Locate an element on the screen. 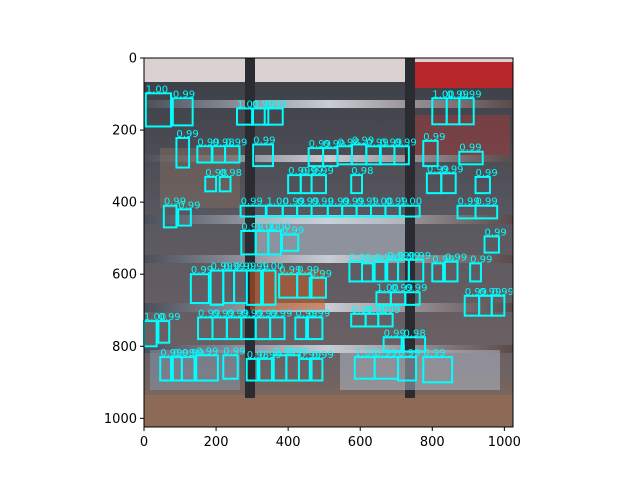 Image resolution: width=640 pixels, height=480 pixels. x-tick-label: 600 is located at coordinates (360, 442).